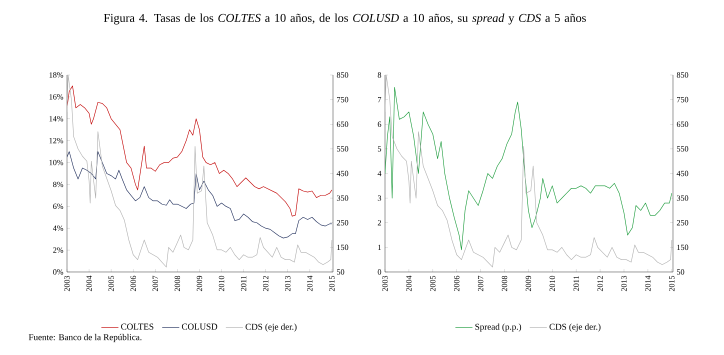 The width and height of the screenshot is (724, 355). Describe the element at coordinates (380, 75) in the screenshot. I see `y-tick-label: 8` at that location.